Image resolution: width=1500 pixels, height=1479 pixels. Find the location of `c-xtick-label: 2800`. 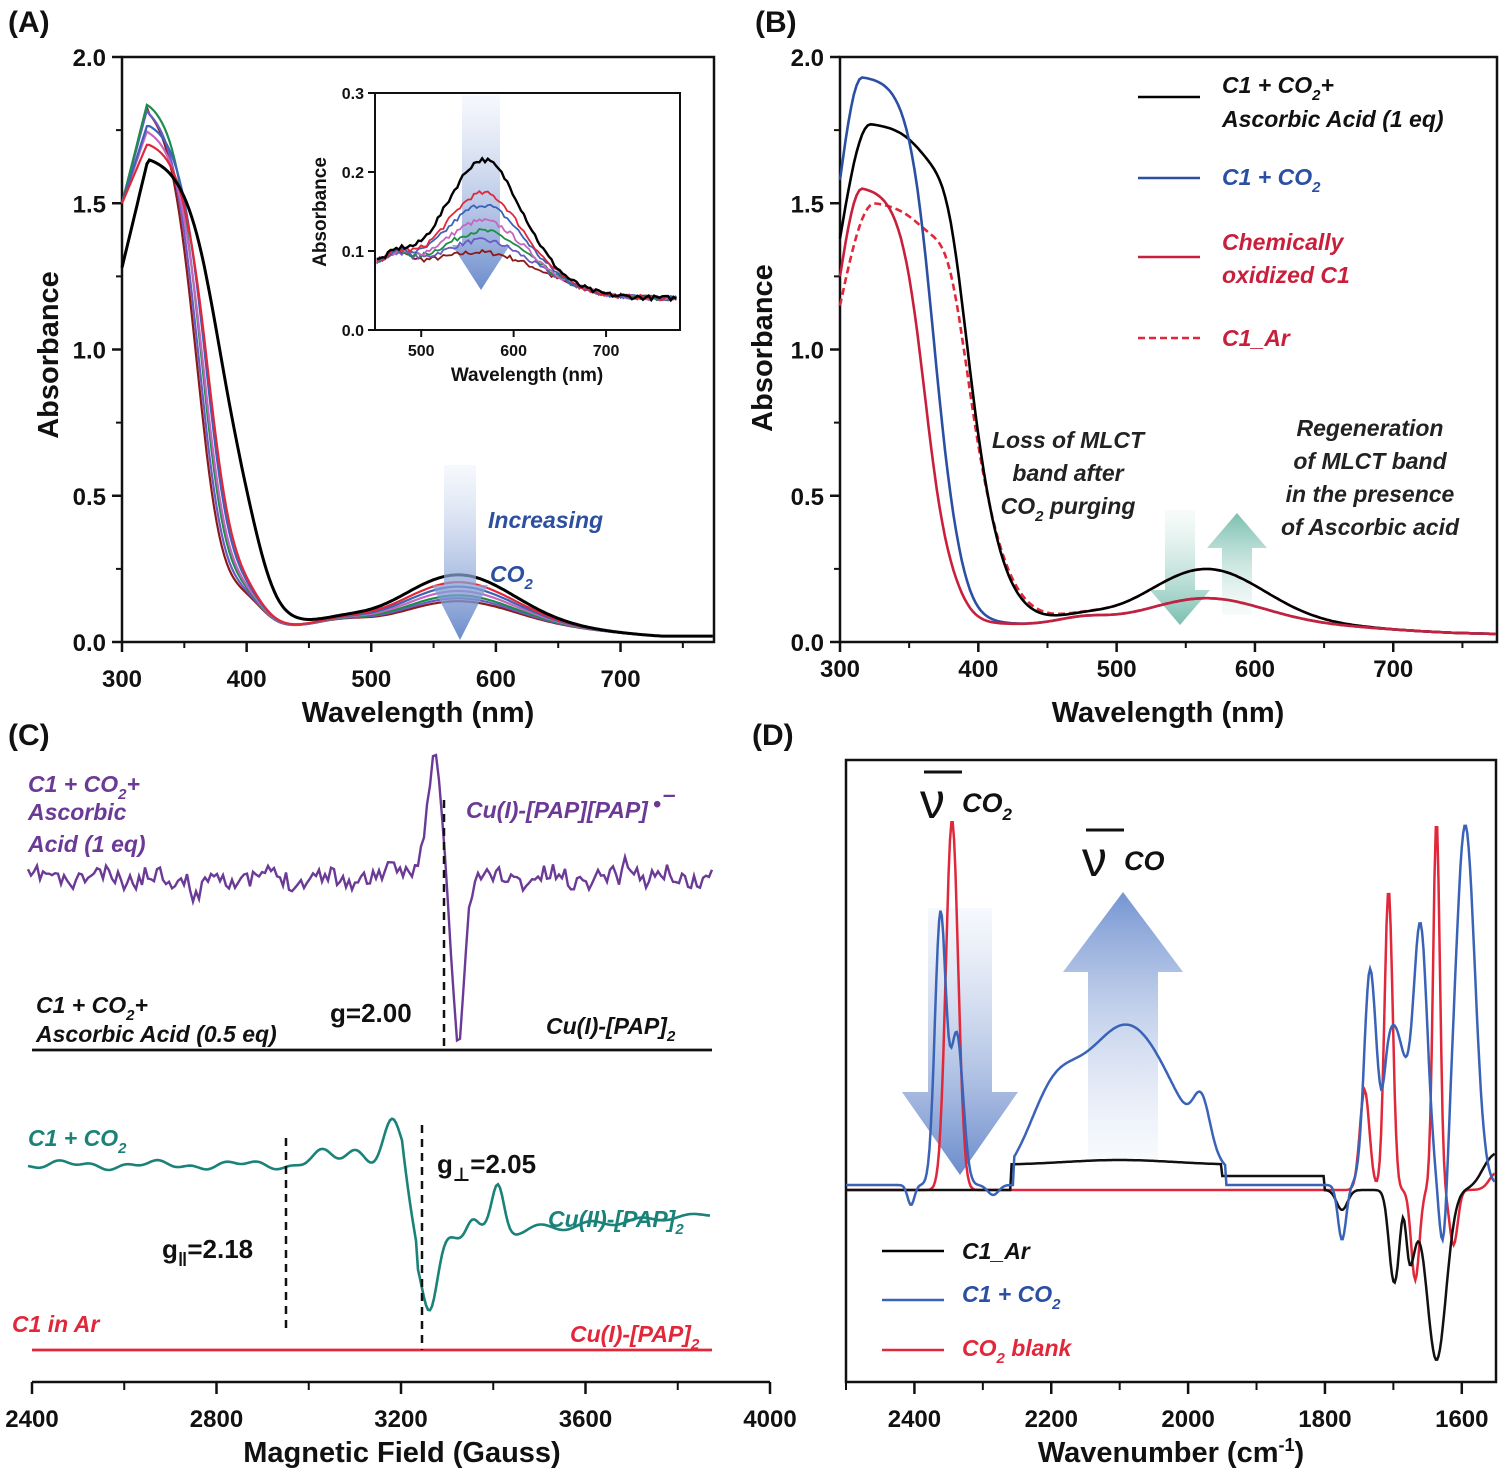

c-xtick-label: 2800 is located at coordinates (216, 1419).